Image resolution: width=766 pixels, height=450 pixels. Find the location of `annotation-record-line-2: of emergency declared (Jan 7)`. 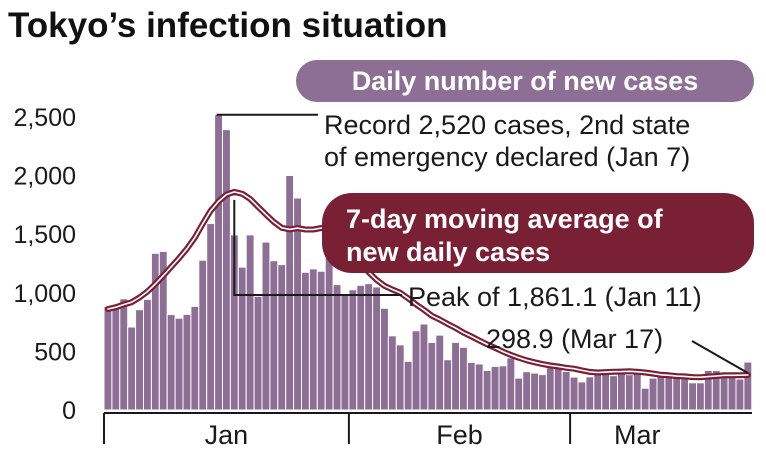

annotation-record-line-2: of emergency declared (Jan 7) is located at coordinates (507, 157).